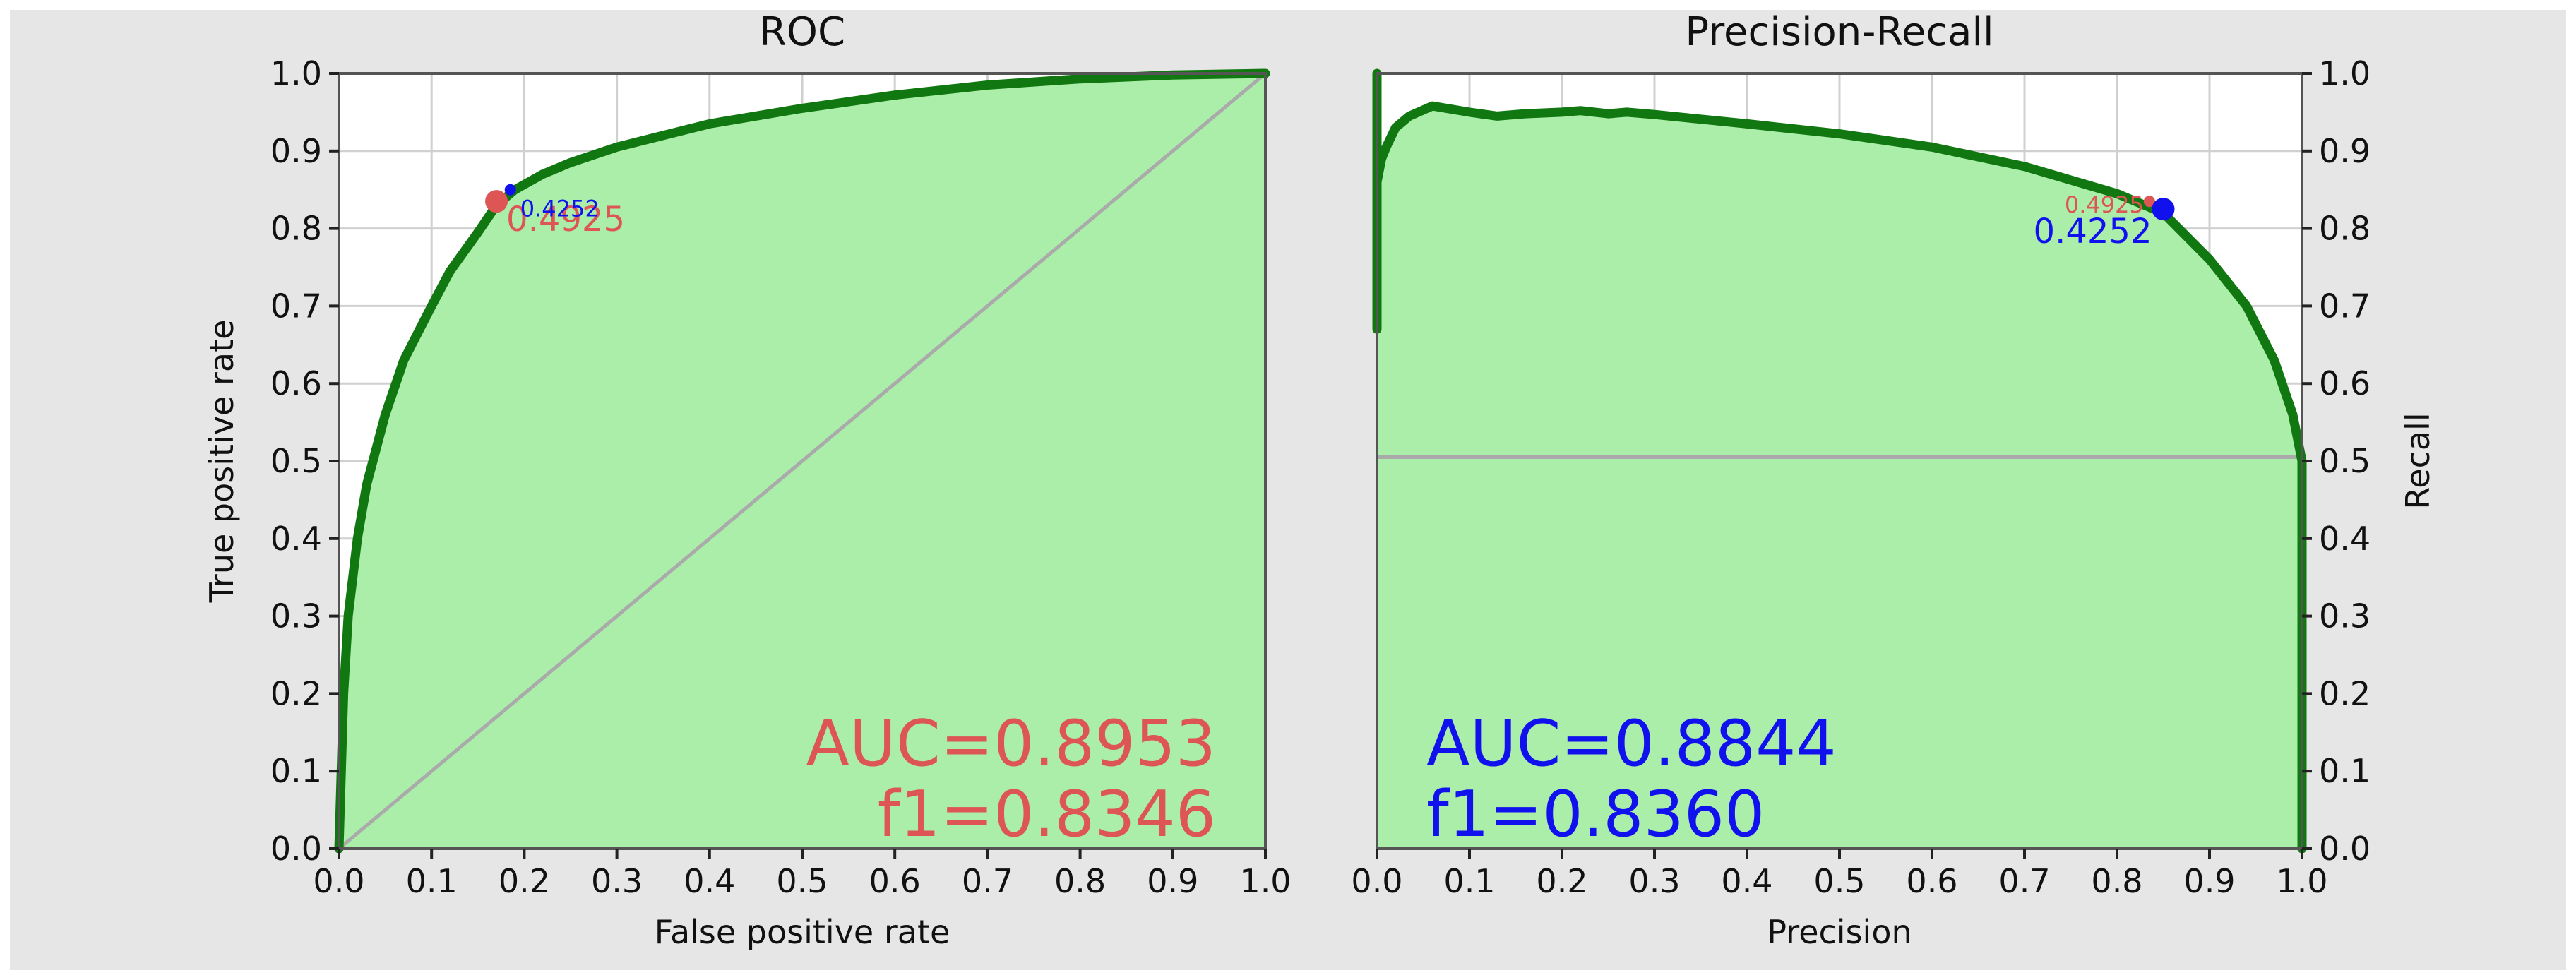  What do you see at coordinates (1839, 881) in the screenshot?
I see `pr-x-tick-label: 0.5` at bounding box center [1839, 881].